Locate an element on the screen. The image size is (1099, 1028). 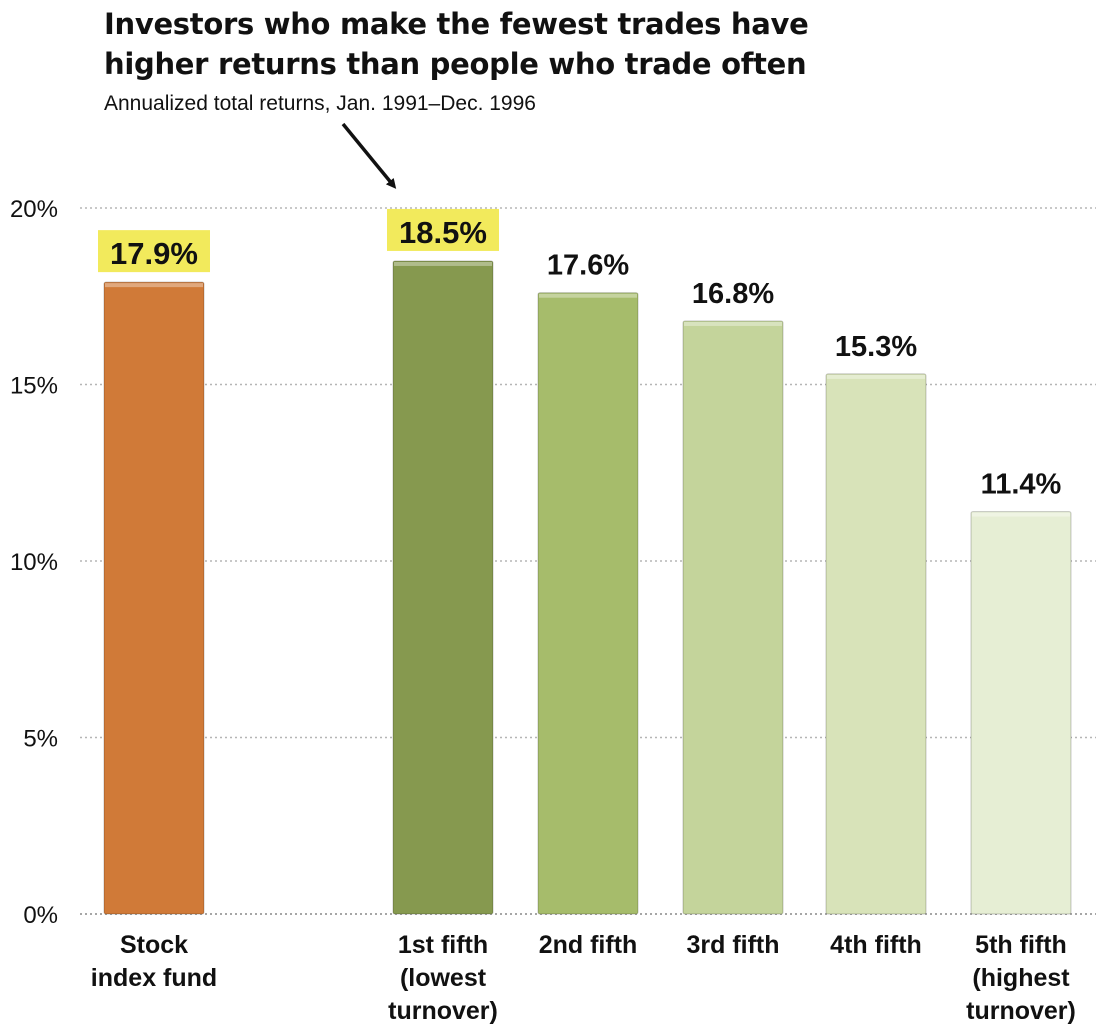
value-label: 15.3% is located at coordinates (876, 347).